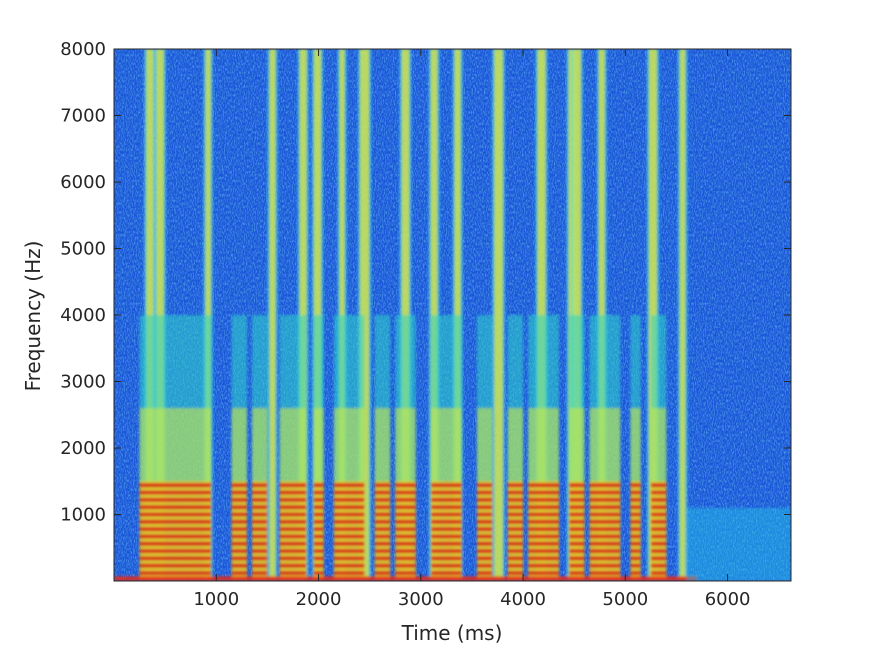 This screenshot has width=875, height=656. What do you see at coordinates (83, 49) in the screenshot?
I see `y-tick-label: 8000` at bounding box center [83, 49].